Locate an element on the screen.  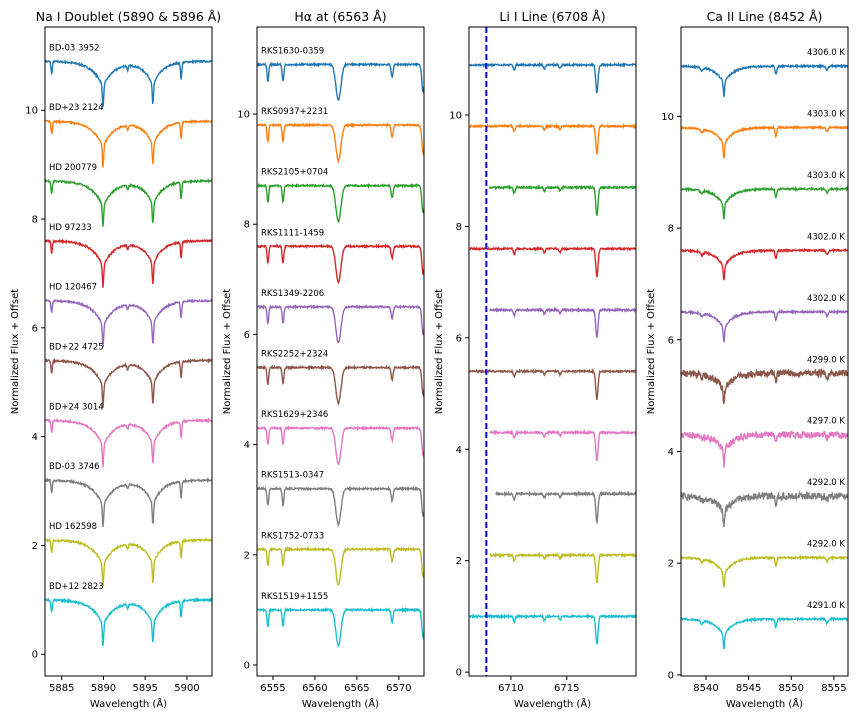
series-label: RKS1349-2206 is located at coordinates (292, 294).